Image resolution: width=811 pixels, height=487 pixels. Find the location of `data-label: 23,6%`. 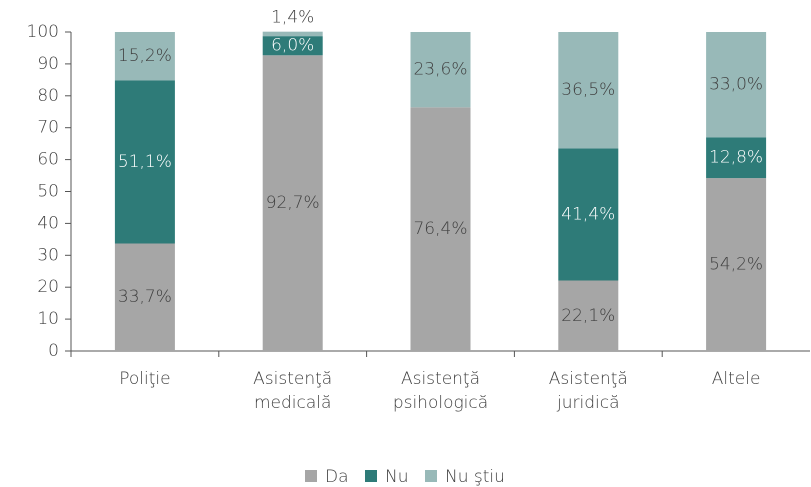

data-label: 23,6% is located at coordinates (440, 70).